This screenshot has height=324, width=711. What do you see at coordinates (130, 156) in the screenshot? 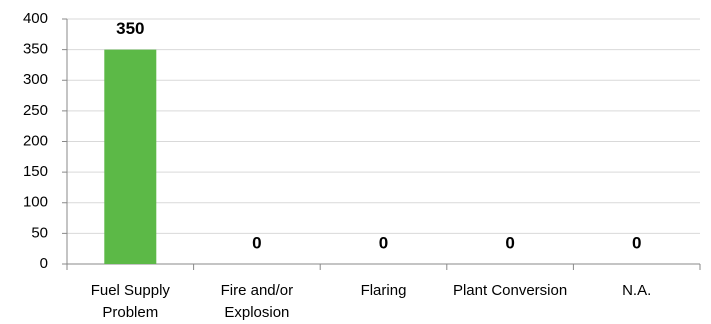
I see `bar` at bounding box center [130, 156].